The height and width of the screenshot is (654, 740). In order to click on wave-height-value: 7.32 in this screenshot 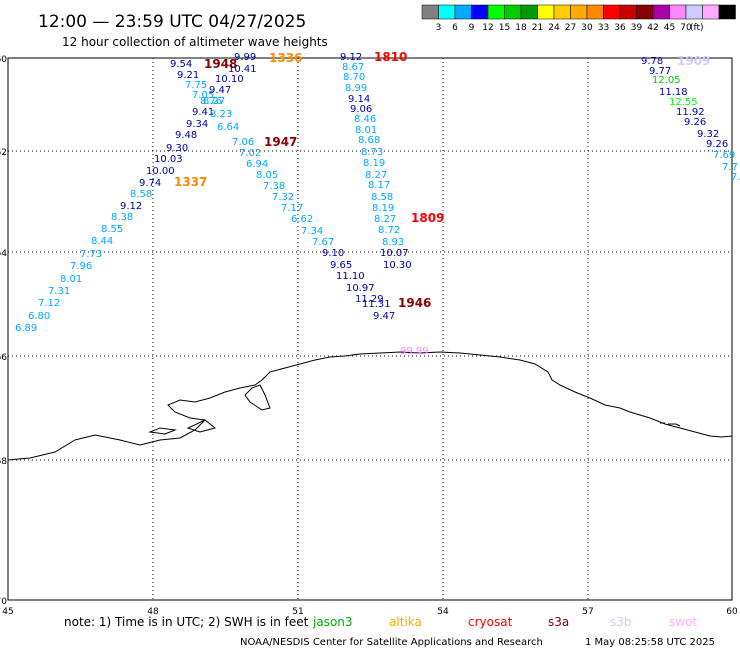, I will do `click(283, 197)`.